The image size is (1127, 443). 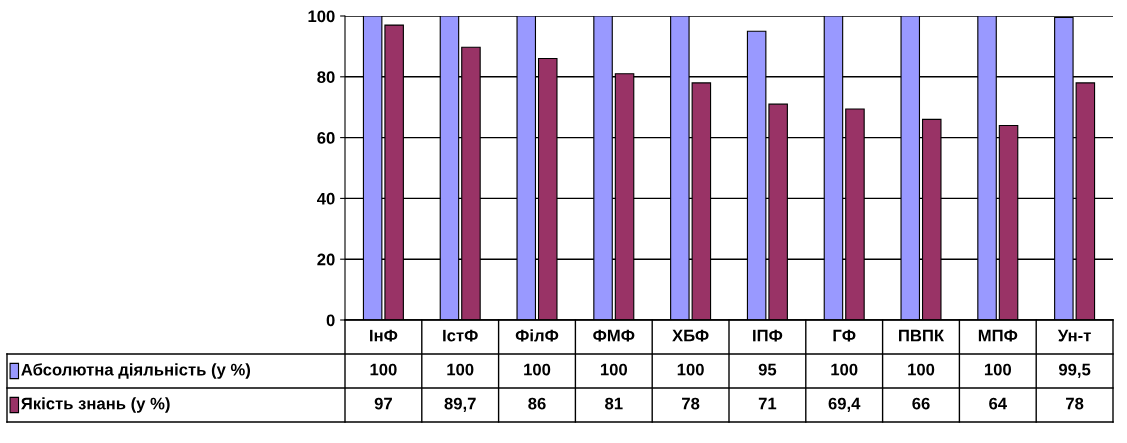 What do you see at coordinates (326, 77) in the screenshot?
I see `y-tick-label: 80` at bounding box center [326, 77].